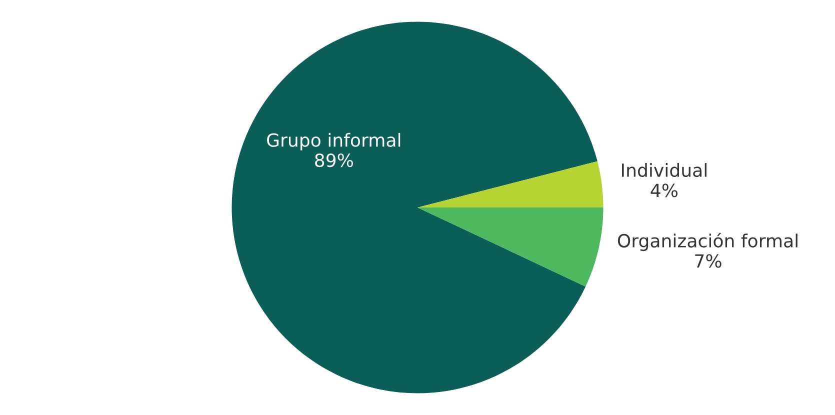 Image resolution: width=835 pixels, height=415 pixels. What do you see at coordinates (664, 170) in the screenshot?
I see `slice-label: Individual` at bounding box center [664, 170].